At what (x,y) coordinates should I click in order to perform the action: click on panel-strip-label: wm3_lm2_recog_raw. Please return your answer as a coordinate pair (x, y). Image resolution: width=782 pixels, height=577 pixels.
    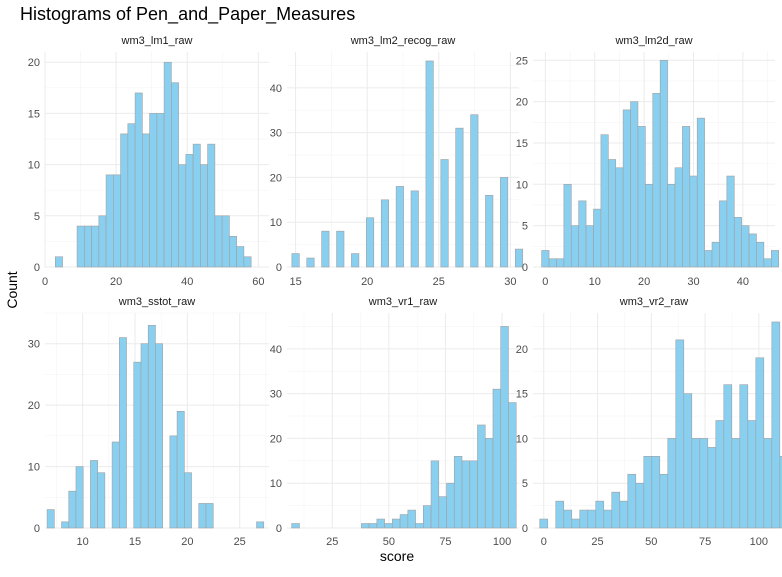
    Looking at the image, I should click on (403, 41).